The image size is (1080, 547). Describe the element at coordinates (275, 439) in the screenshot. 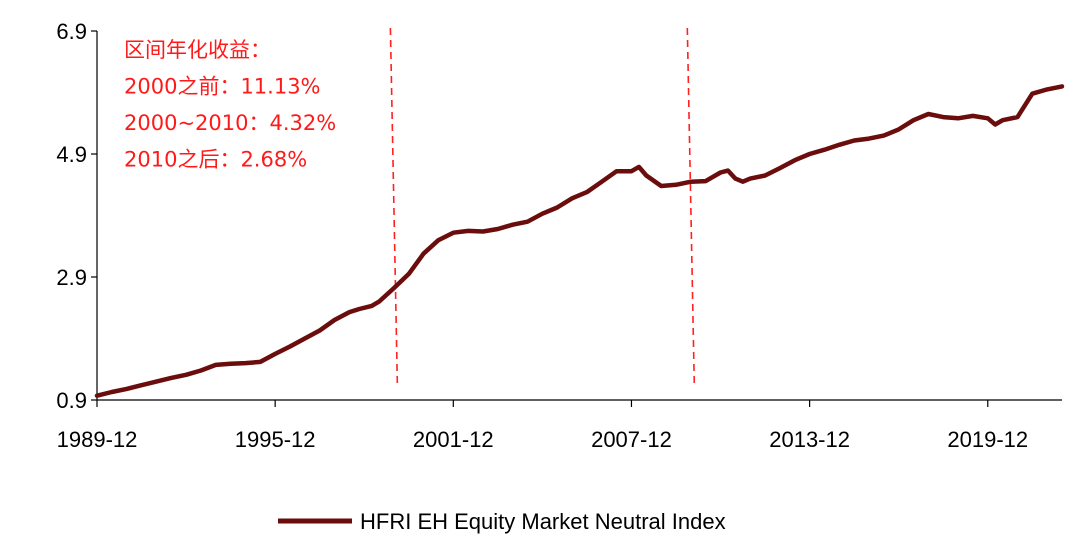

I see `x-tick-label: 1995-12` at that location.